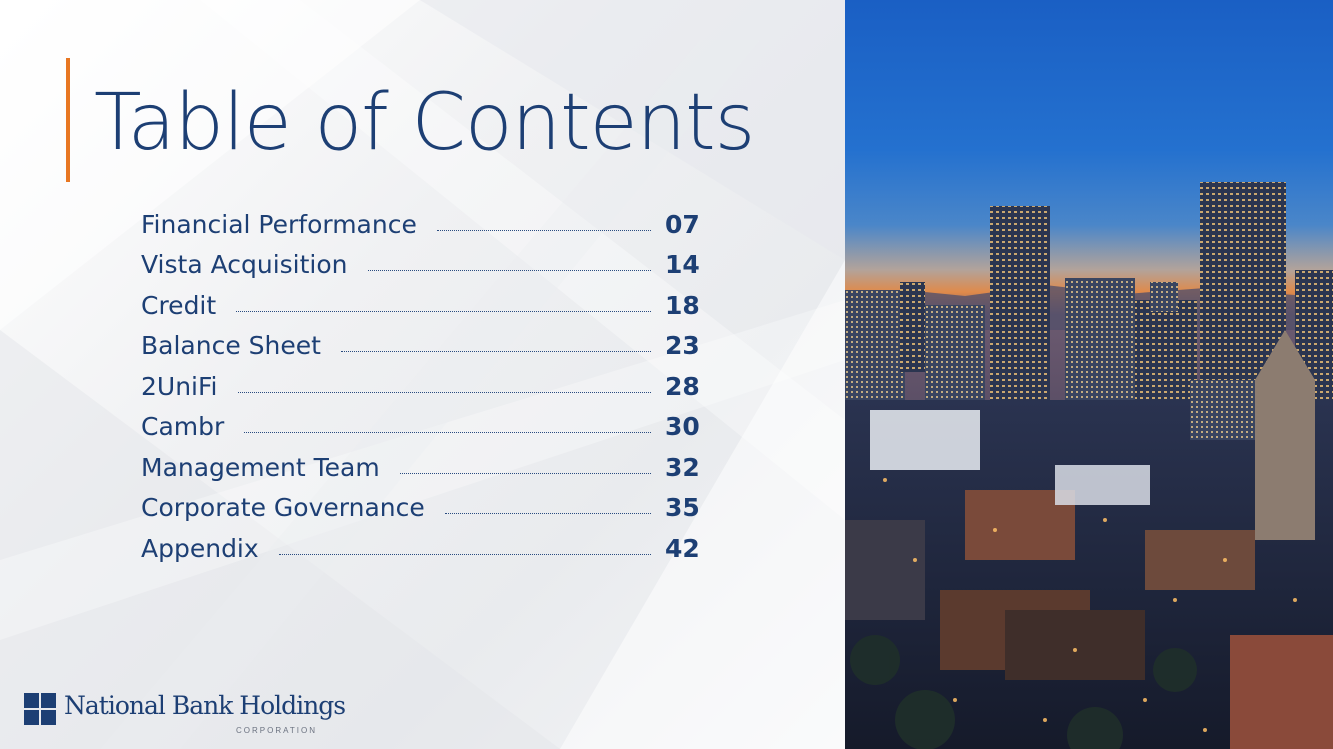 This screenshot has height=749, width=1333. What do you see at coordinates (682, 265) in the screenshot?
I see `toc-page-number: 14` at bounding box center [682, 265].